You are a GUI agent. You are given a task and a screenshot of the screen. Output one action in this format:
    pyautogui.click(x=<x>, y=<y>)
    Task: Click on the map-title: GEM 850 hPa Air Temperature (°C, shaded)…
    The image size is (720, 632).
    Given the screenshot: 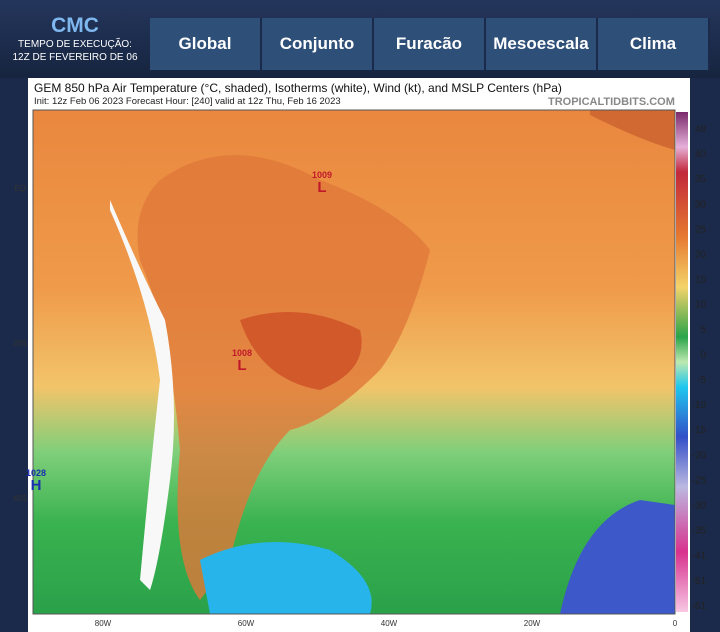 What is the action you would take?
    pyautogui.click(x=298, y=88)
    